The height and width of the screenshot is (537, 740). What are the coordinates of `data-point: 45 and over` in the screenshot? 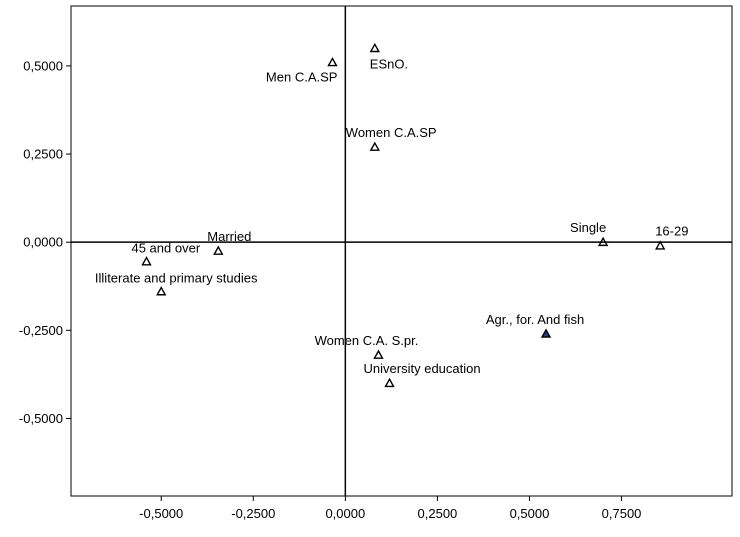 It's located at (166, 253).